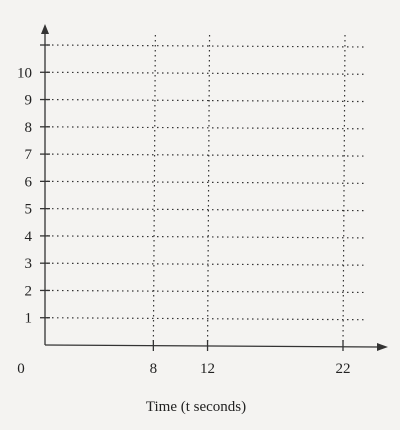  I want to click on y-tick-label: 4, so click(29, 237).